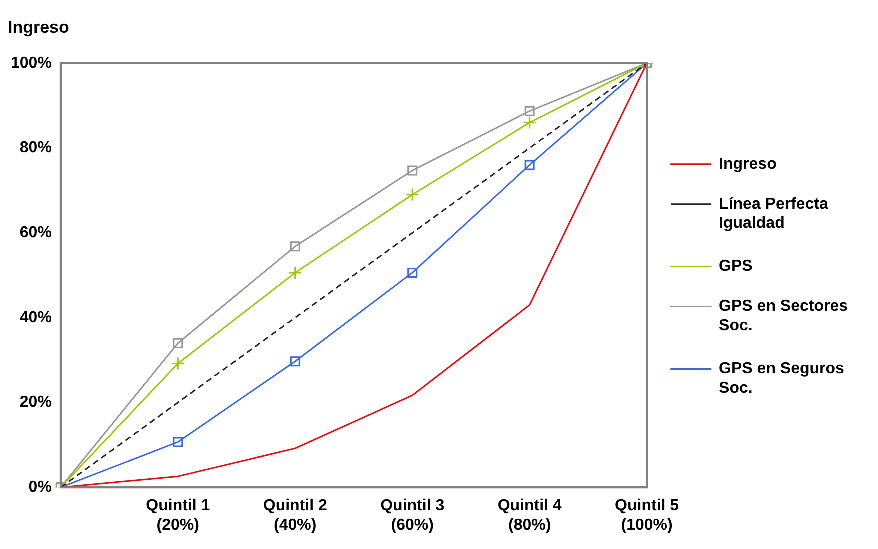  What do you see at coordinates (295, 516) in the screenshot?
I see `x-tick-label: Quintil 2 (40%)` at bounding box center [295, 516].